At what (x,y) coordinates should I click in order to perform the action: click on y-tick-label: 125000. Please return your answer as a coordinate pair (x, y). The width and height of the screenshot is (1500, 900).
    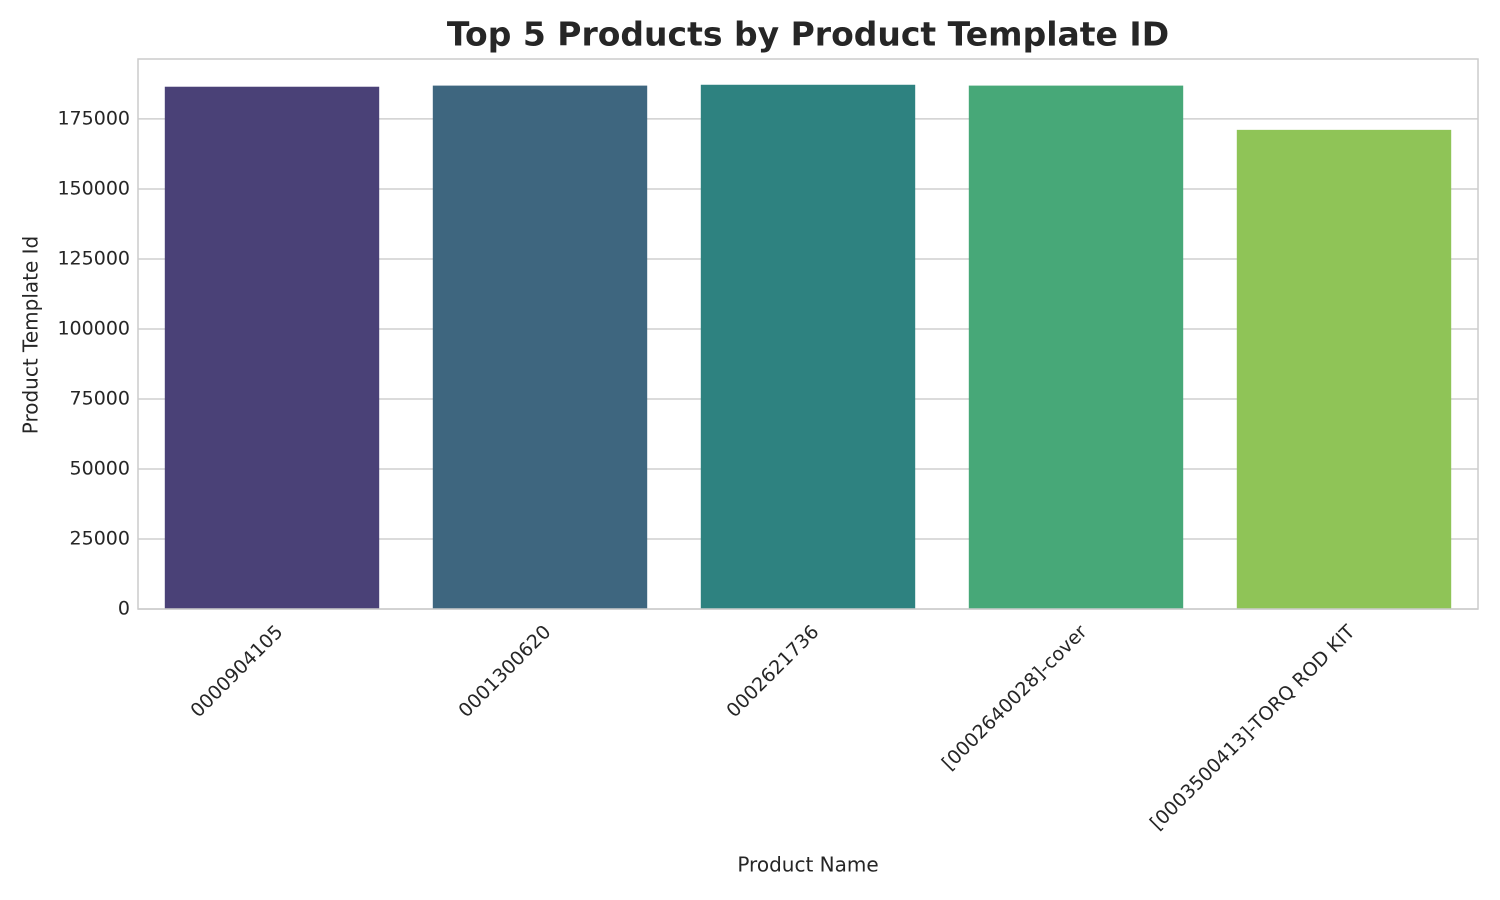
    Looking at the image, I should click on (93, 258).